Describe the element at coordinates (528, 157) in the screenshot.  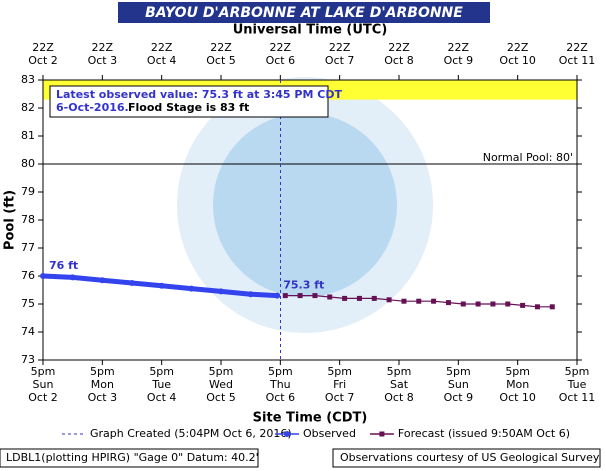
I see `reference-label: Normal Pool: 80'` at that location.